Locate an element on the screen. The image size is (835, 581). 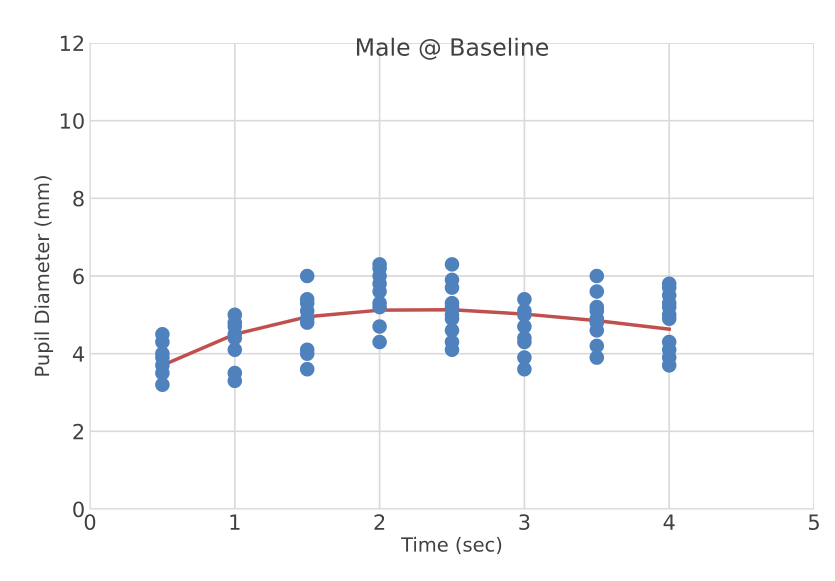
chart-title: Male @ Baseline is located at coordinates (452, 49).